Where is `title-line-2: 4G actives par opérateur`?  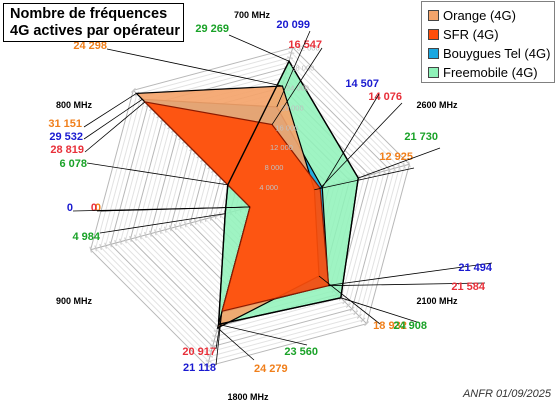 title-line-2: 4G actives par opérateur is located at coordinates (95, 31).